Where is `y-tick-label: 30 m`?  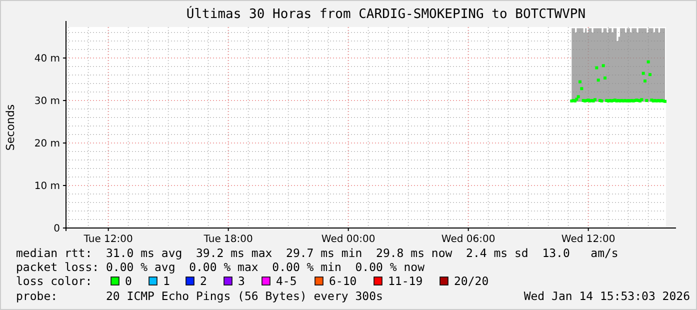 y-tick-label: 30 m is located at coordinates (47, 102).